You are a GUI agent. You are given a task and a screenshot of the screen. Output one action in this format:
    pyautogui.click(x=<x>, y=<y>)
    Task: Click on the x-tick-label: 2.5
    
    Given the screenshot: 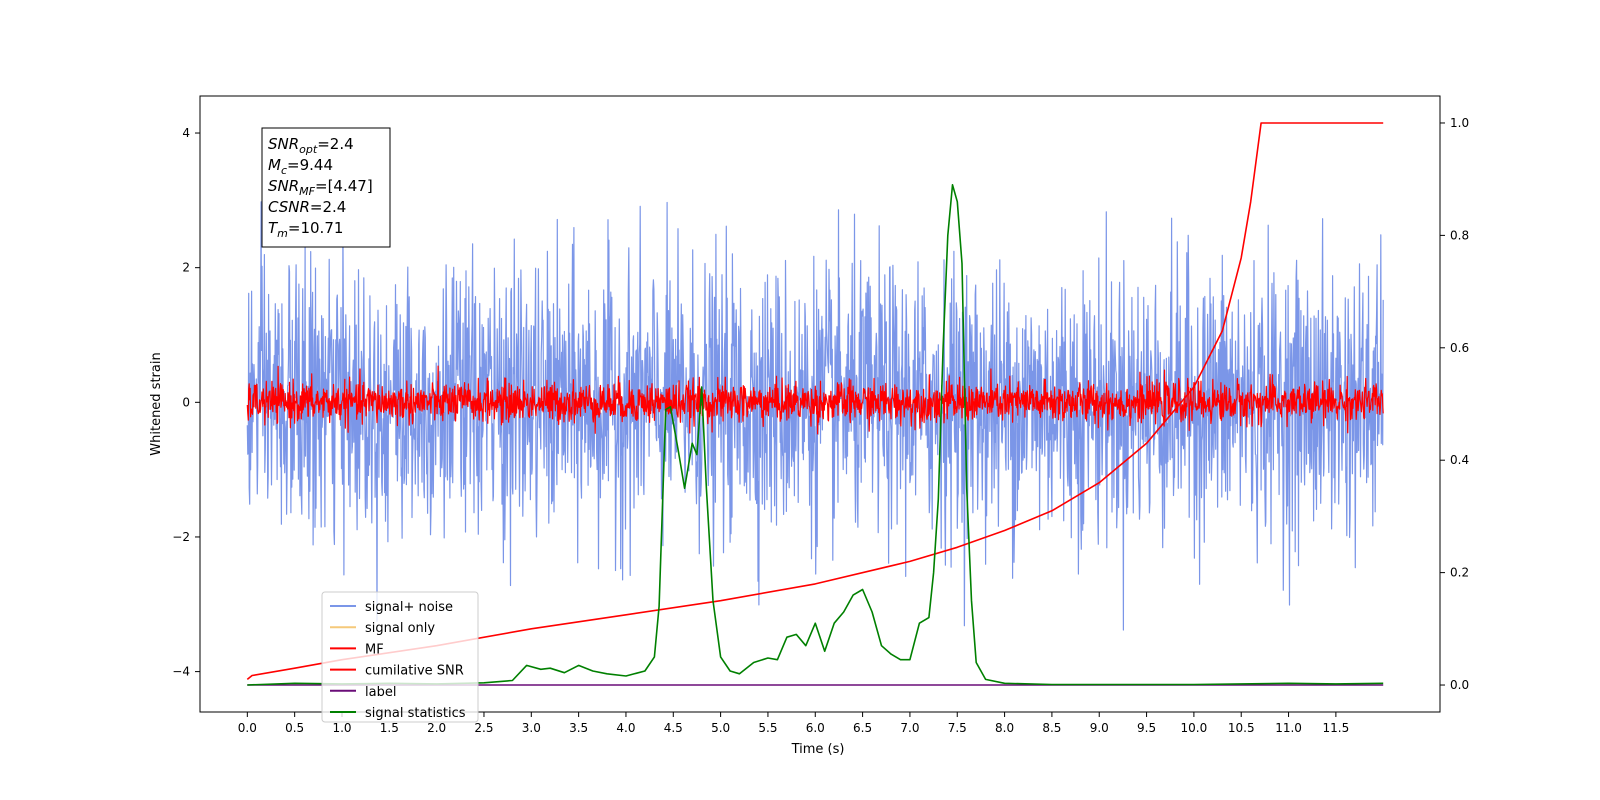 What is the action you would take?
    pyautogui.click(x=483, y=728)
    